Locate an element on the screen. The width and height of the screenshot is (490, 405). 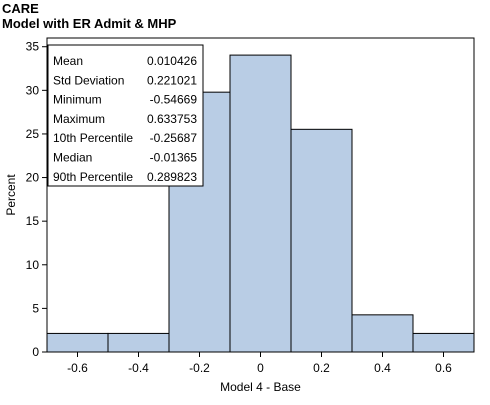
stat-value: -0.25687 is located at coordinates (174, 138).